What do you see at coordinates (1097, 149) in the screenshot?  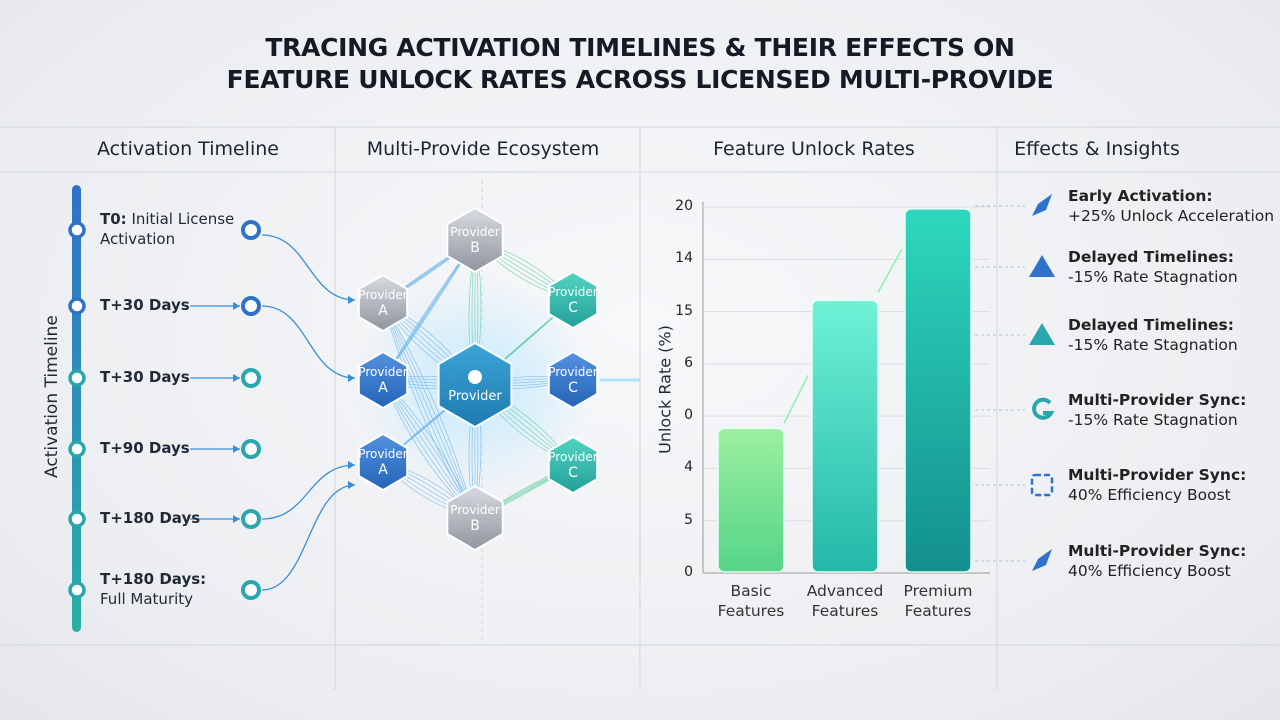 I see `column-header: Effects & Insights` at bounding box center [1097, 149].